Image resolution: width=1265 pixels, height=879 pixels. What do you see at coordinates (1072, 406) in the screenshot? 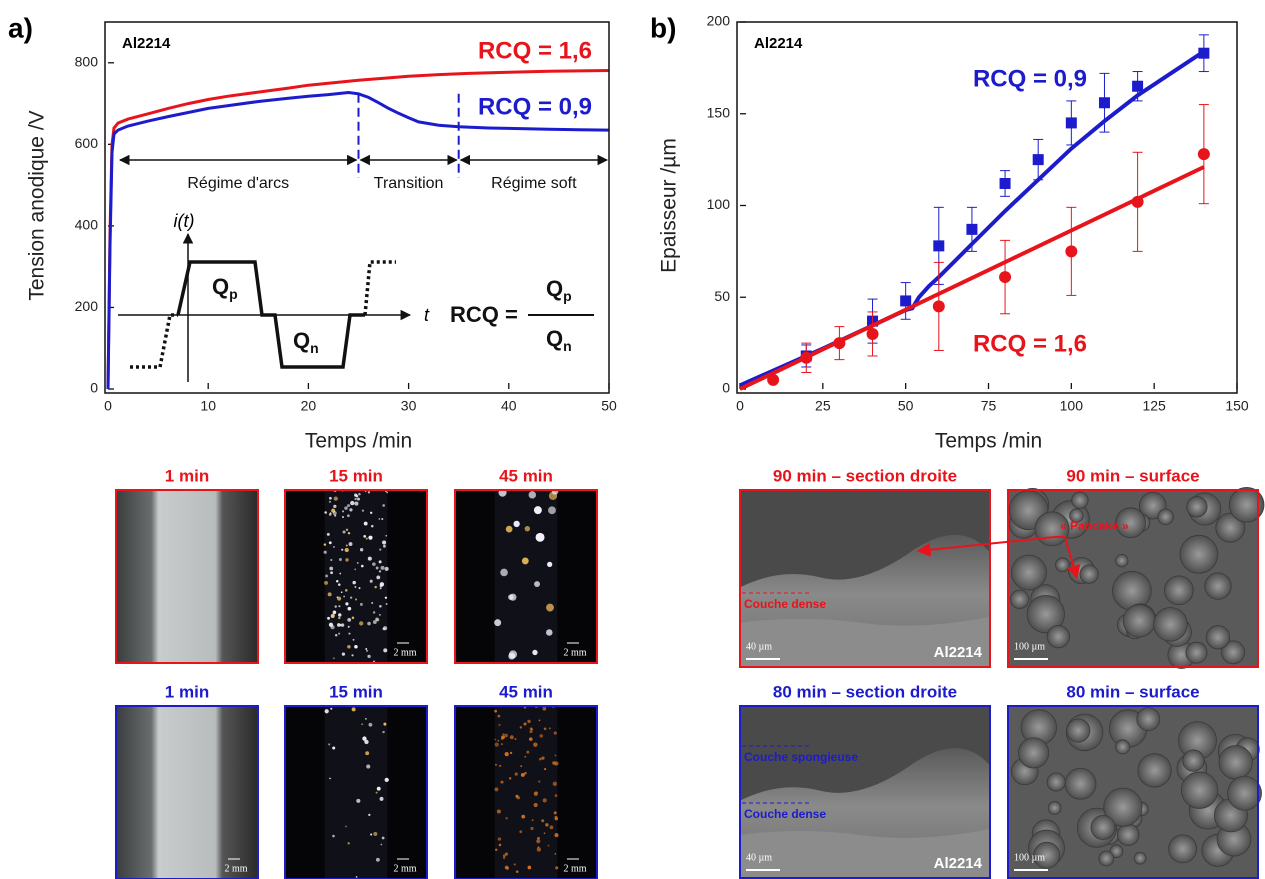
I see `x-tick-label: 100` at bounding box center [1072, 406].